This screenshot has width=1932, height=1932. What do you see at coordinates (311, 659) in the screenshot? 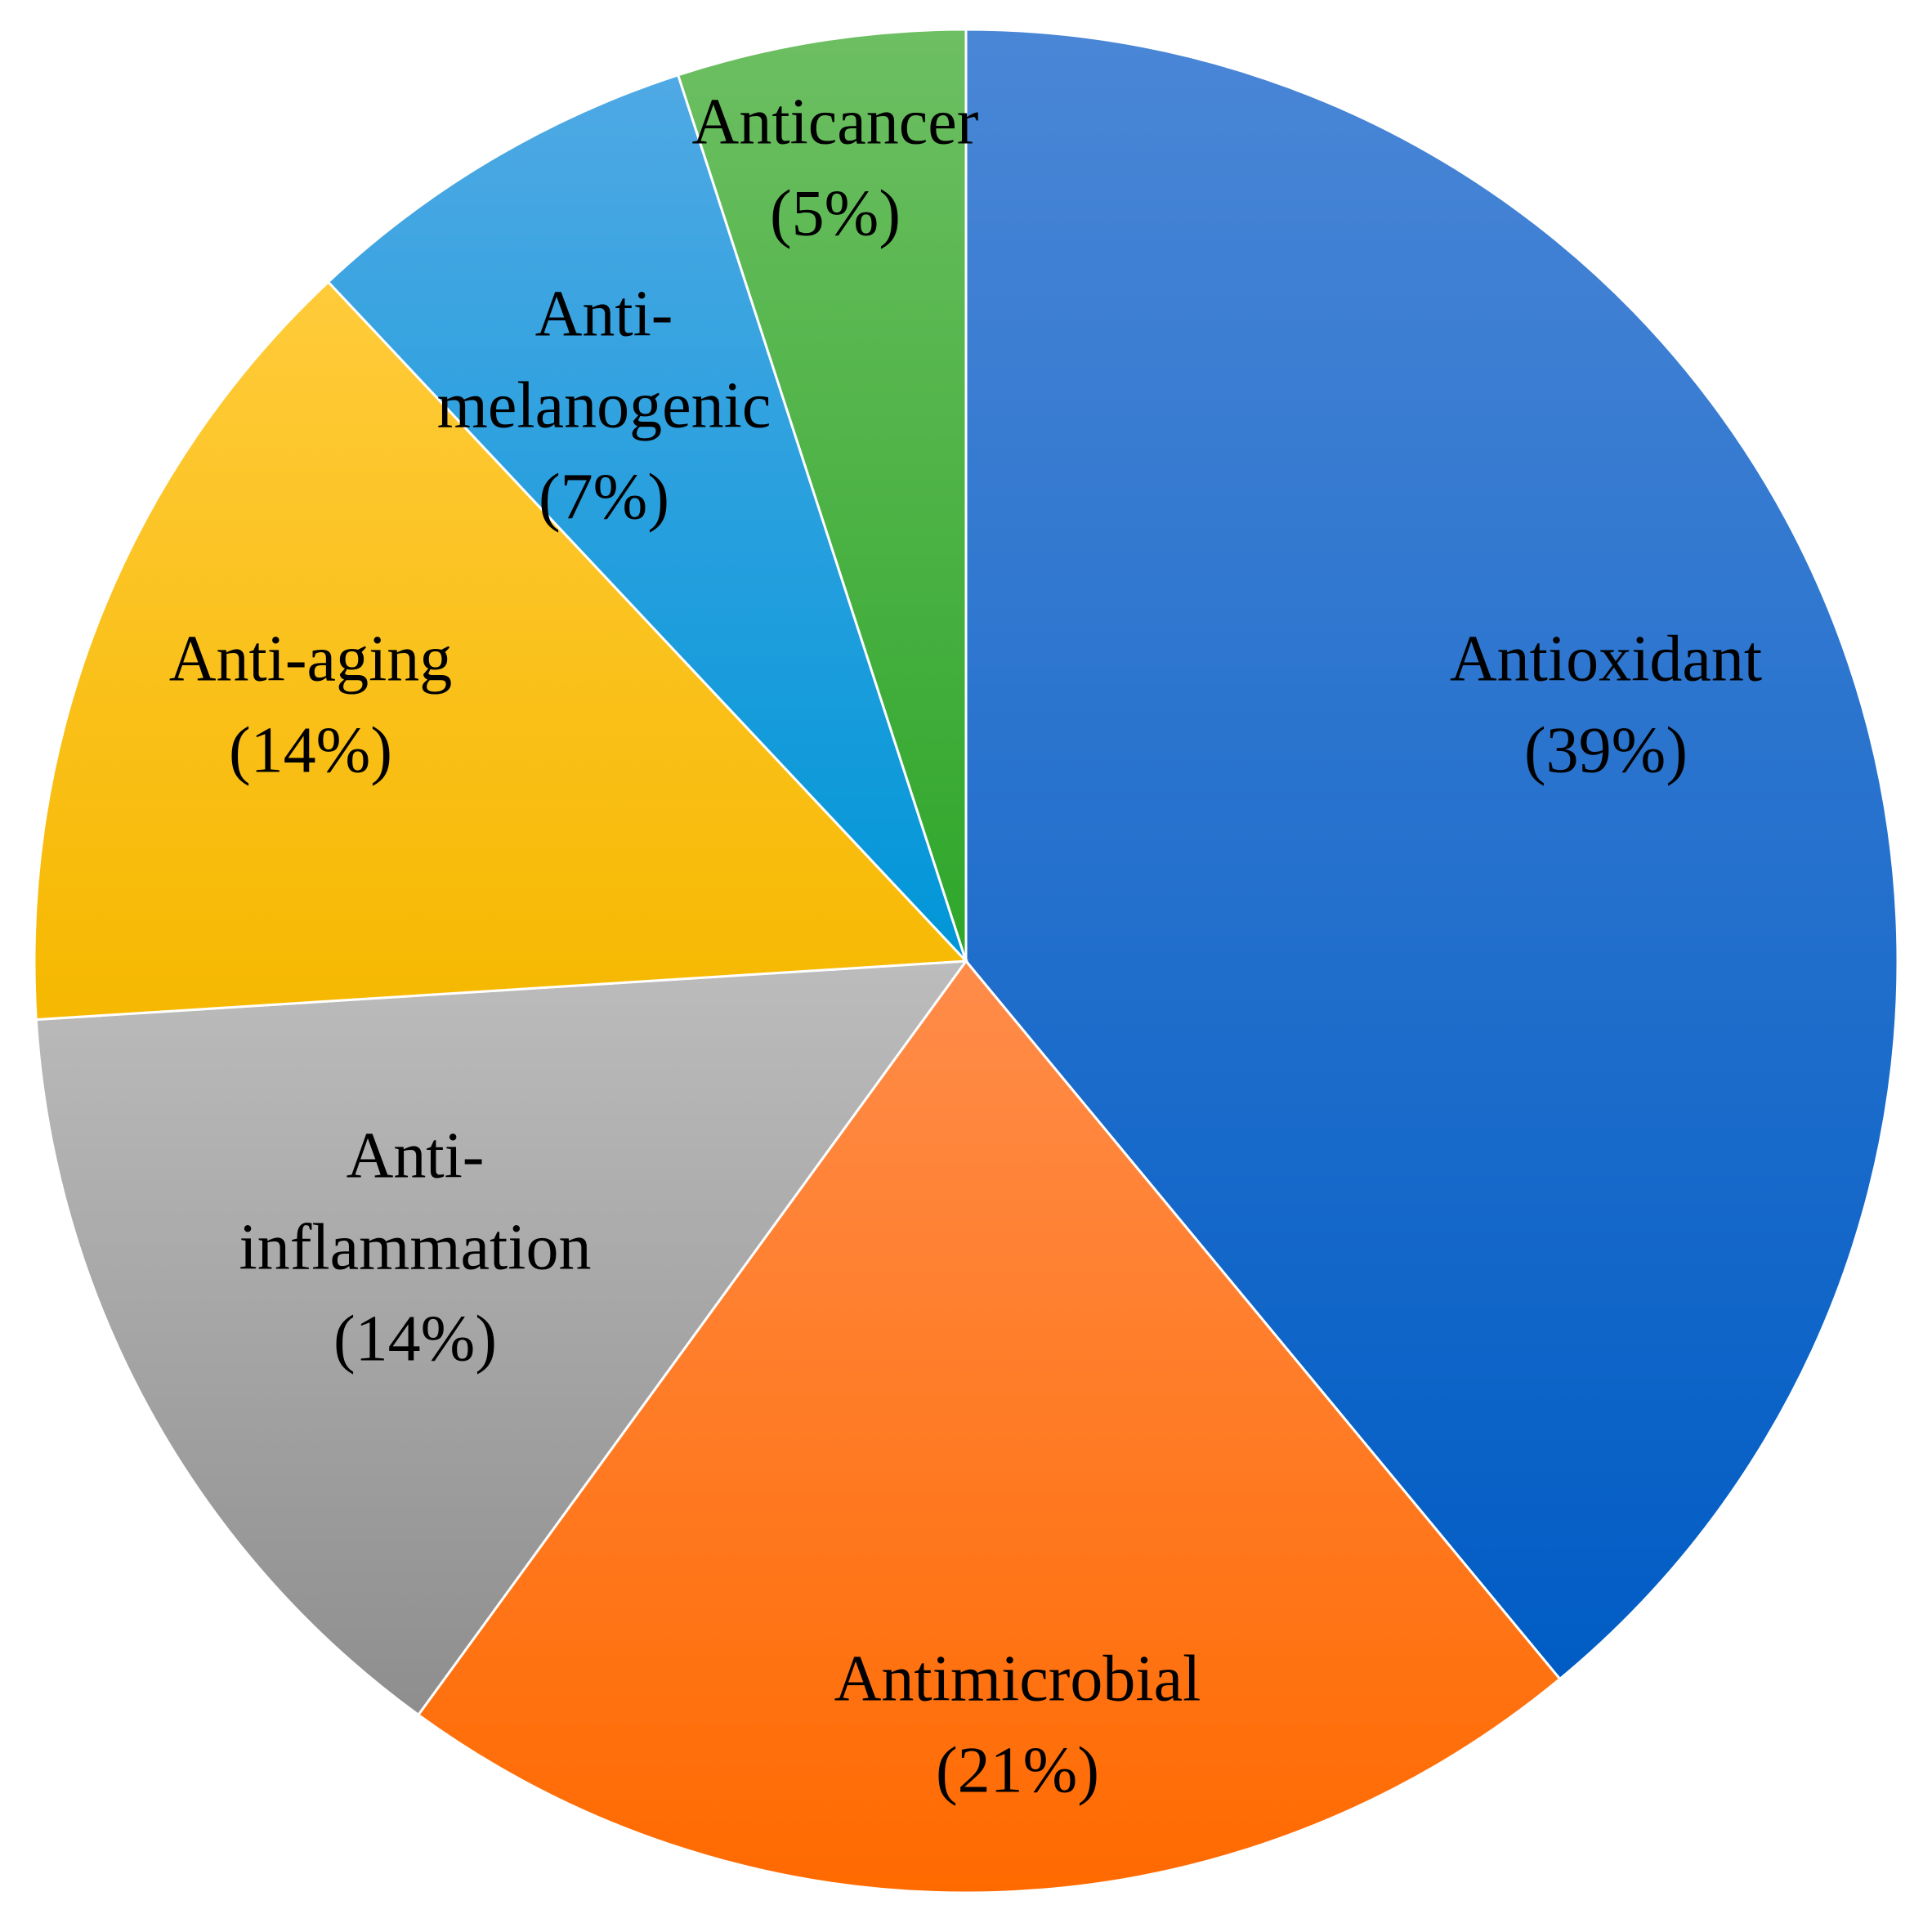
I see `slice-label-line: Anti-aging` at bounding box center [311, 659].